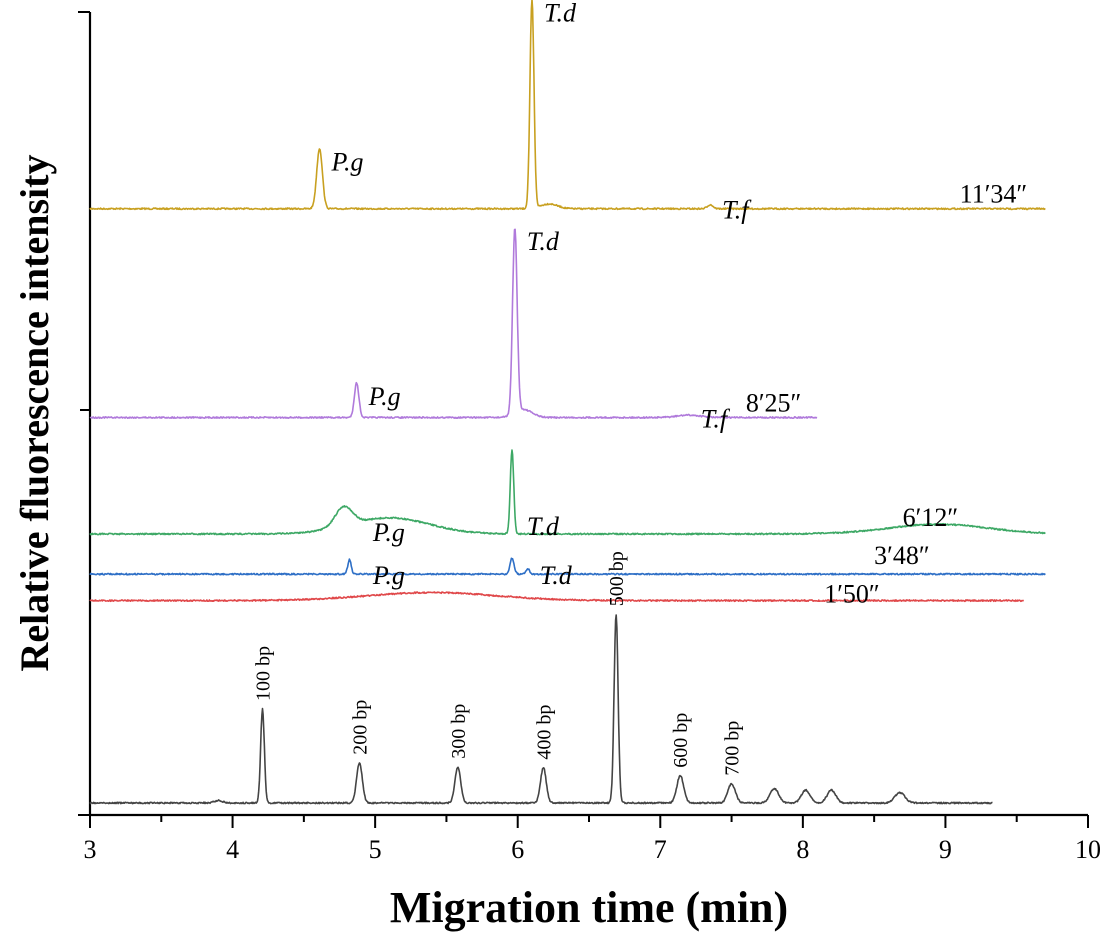  Describe the element at coordinates (361, 727) in the screenshot. I see `ladder-peak-label: 200 bp` at that location.